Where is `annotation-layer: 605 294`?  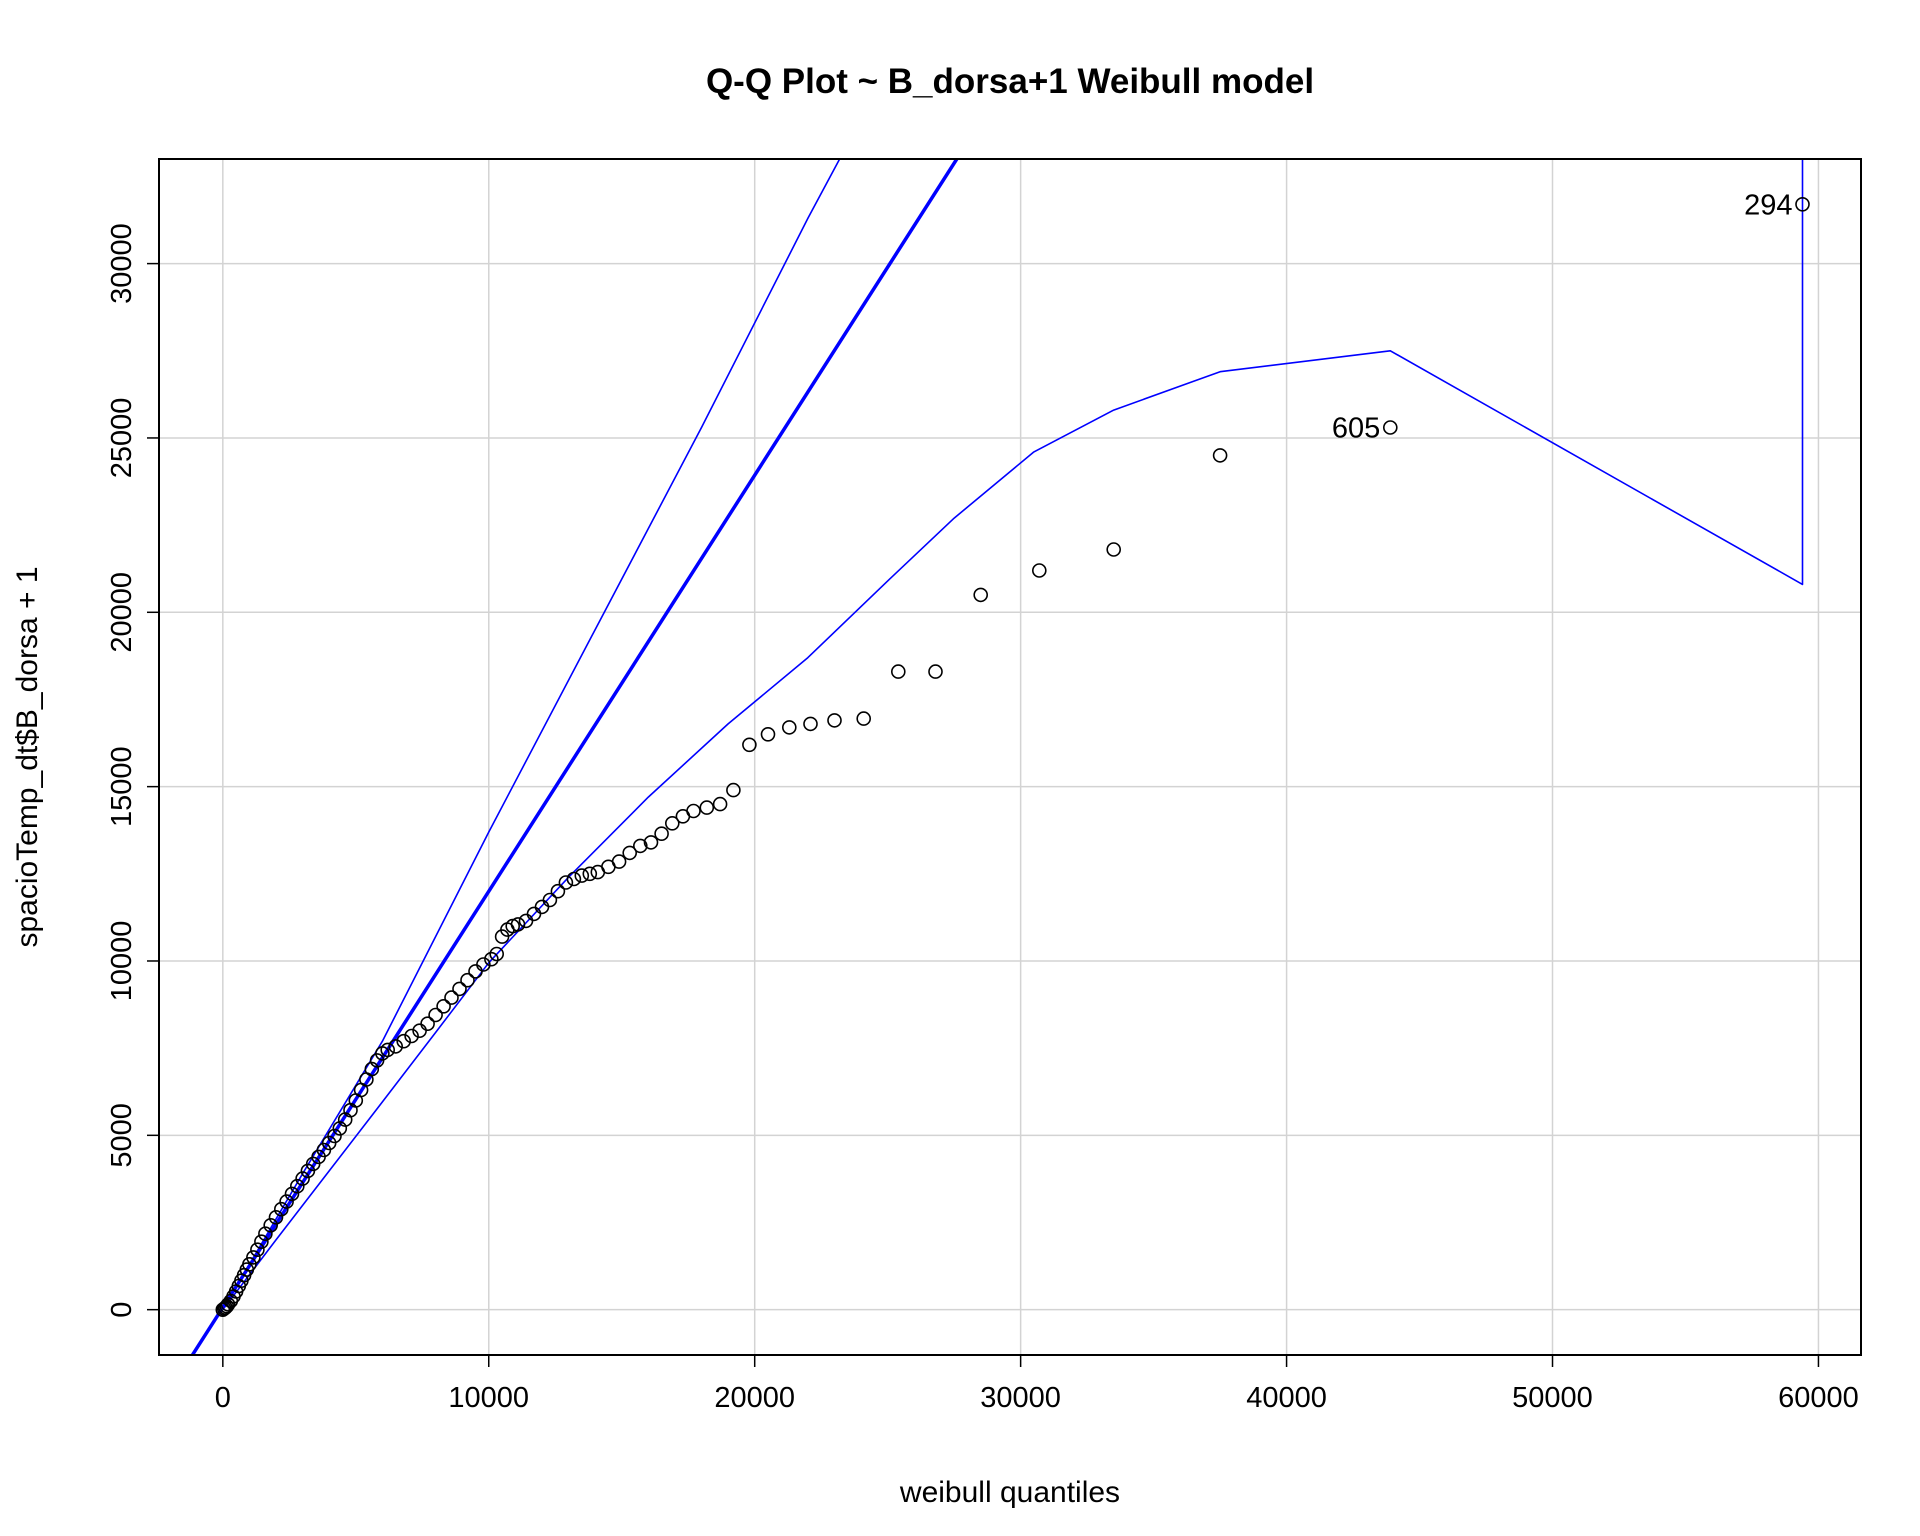 annotation-layer: 605 294 is located at coordinates (1562, 316).